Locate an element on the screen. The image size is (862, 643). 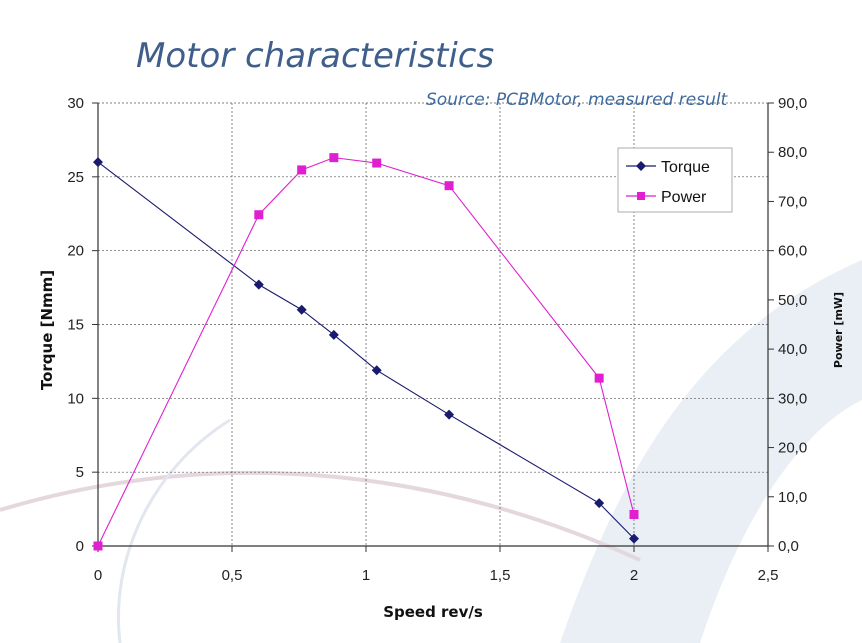
y2-tick-label: 30,0 is located at coordinates (792, 398).